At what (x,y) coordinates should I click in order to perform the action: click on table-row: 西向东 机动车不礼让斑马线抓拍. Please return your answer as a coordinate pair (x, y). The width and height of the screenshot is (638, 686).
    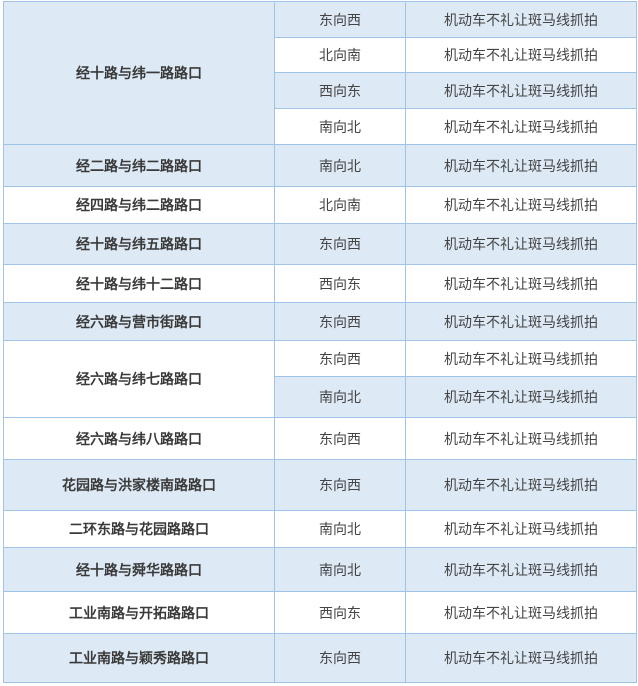
    Looking at the image, I should click on (320, 90).